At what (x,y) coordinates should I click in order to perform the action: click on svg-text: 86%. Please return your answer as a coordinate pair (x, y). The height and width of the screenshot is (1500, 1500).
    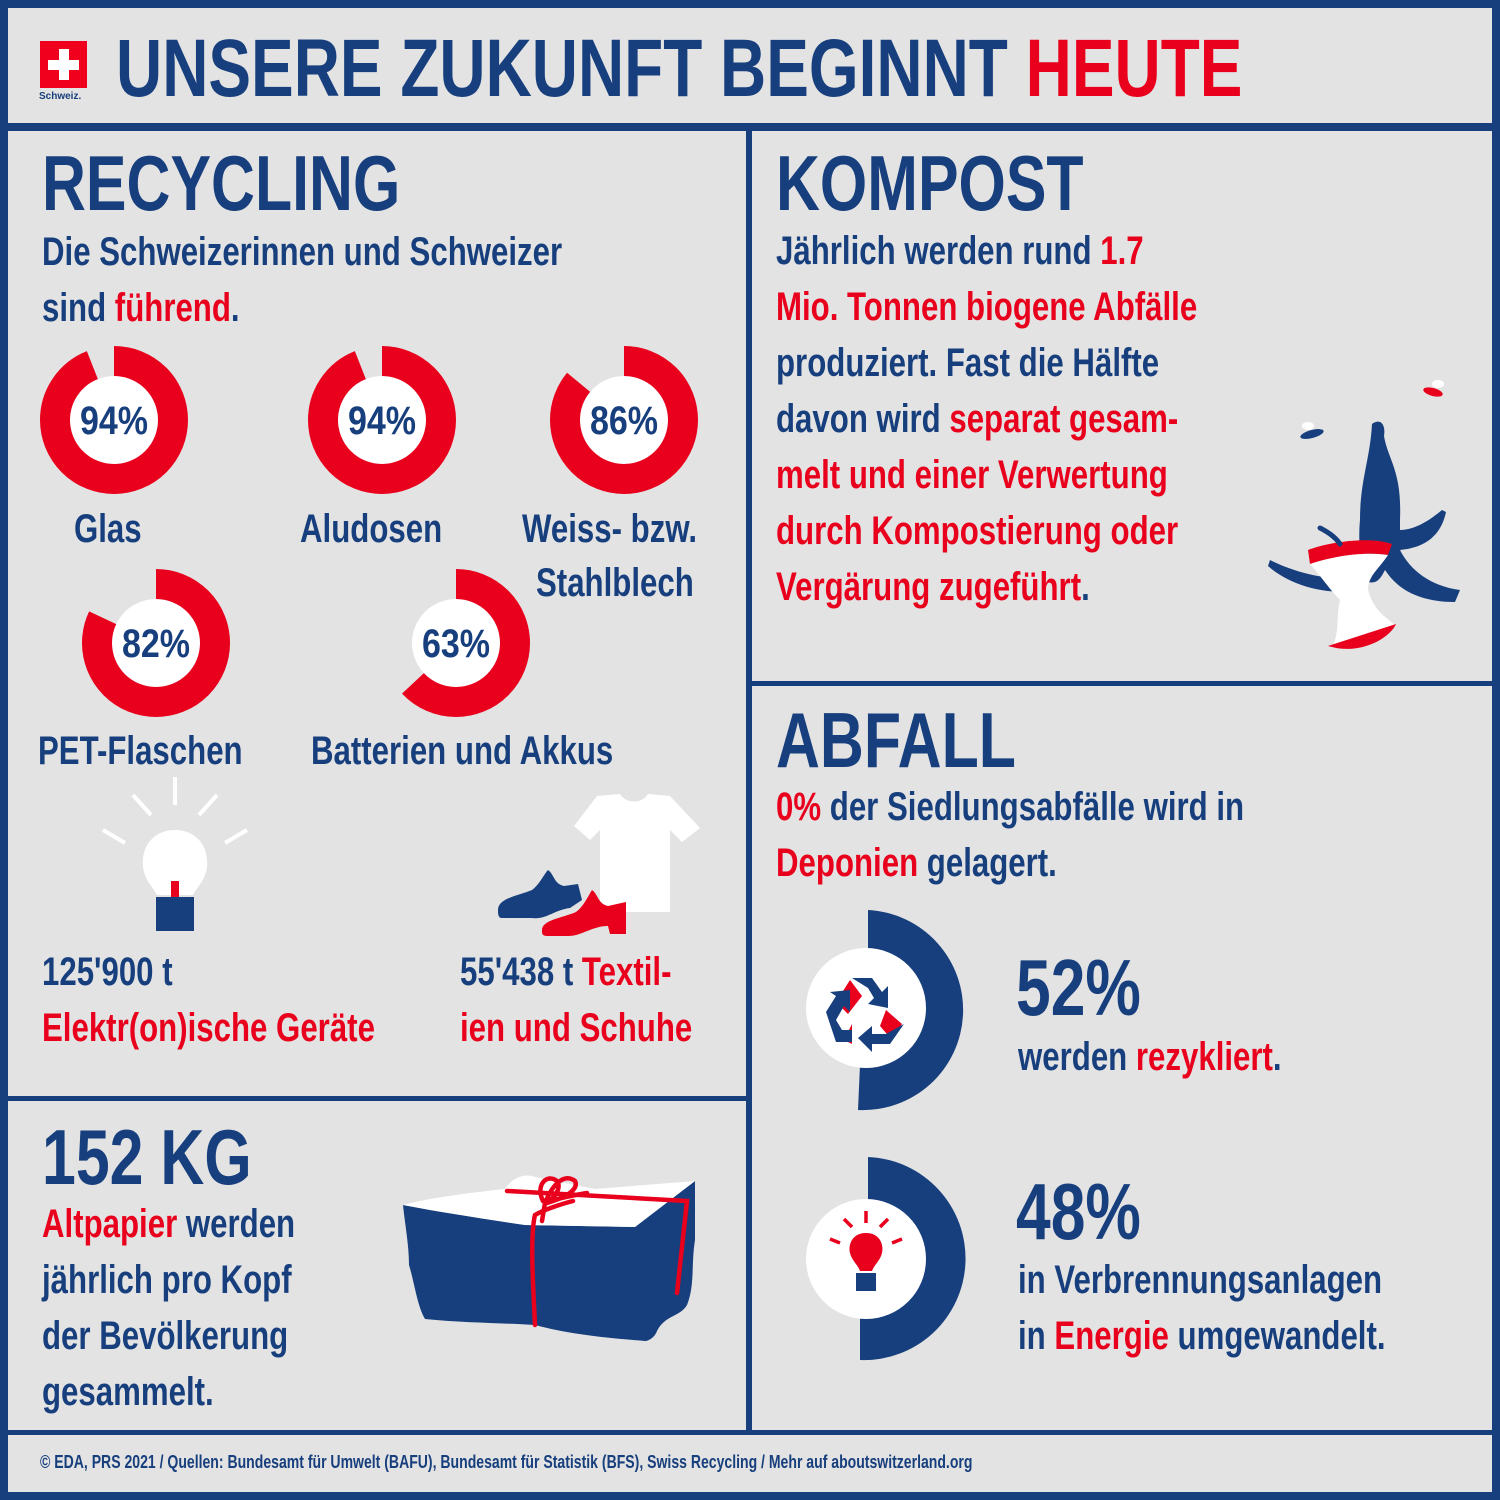
    Looking at the image, I should click on (624, 419).